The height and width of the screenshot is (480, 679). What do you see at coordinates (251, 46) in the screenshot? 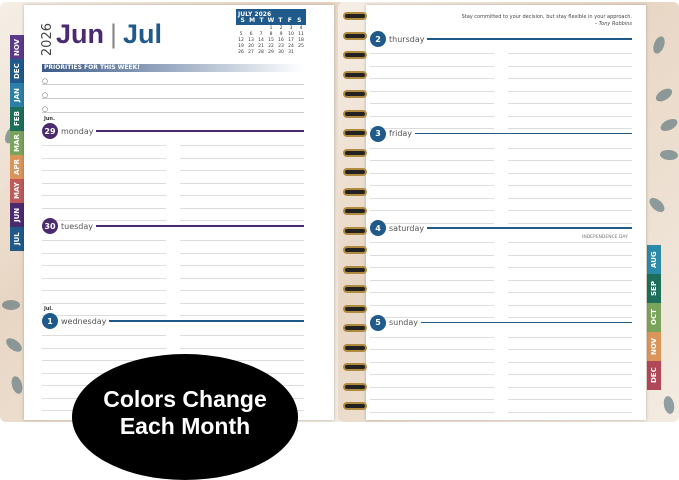
I see `calendar-day: 20` at bounding box center [251, 46].